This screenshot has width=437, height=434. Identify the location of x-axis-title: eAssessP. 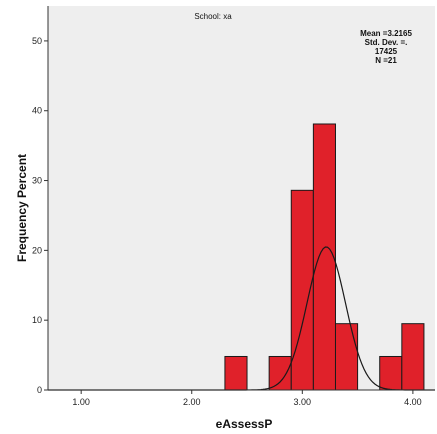
(244, 424).